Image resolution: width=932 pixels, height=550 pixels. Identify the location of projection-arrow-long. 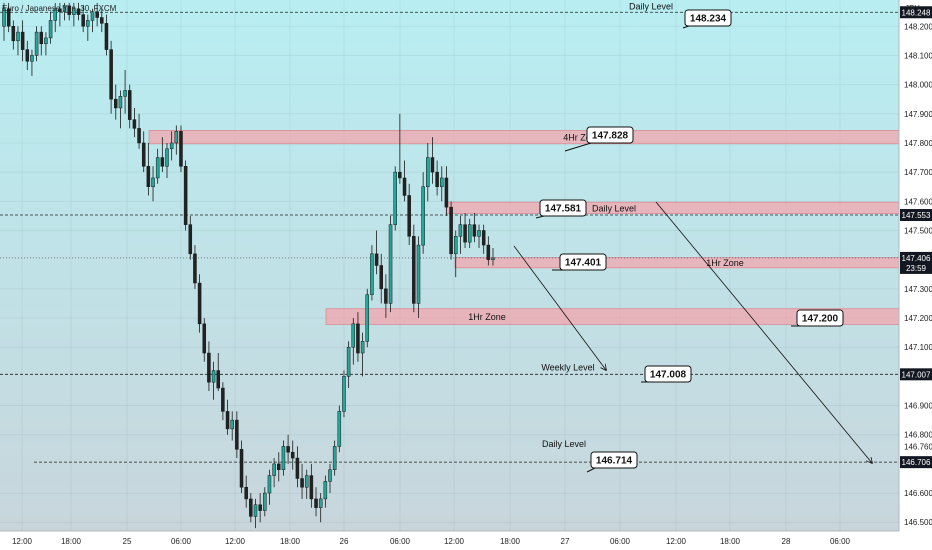
(763, 332).